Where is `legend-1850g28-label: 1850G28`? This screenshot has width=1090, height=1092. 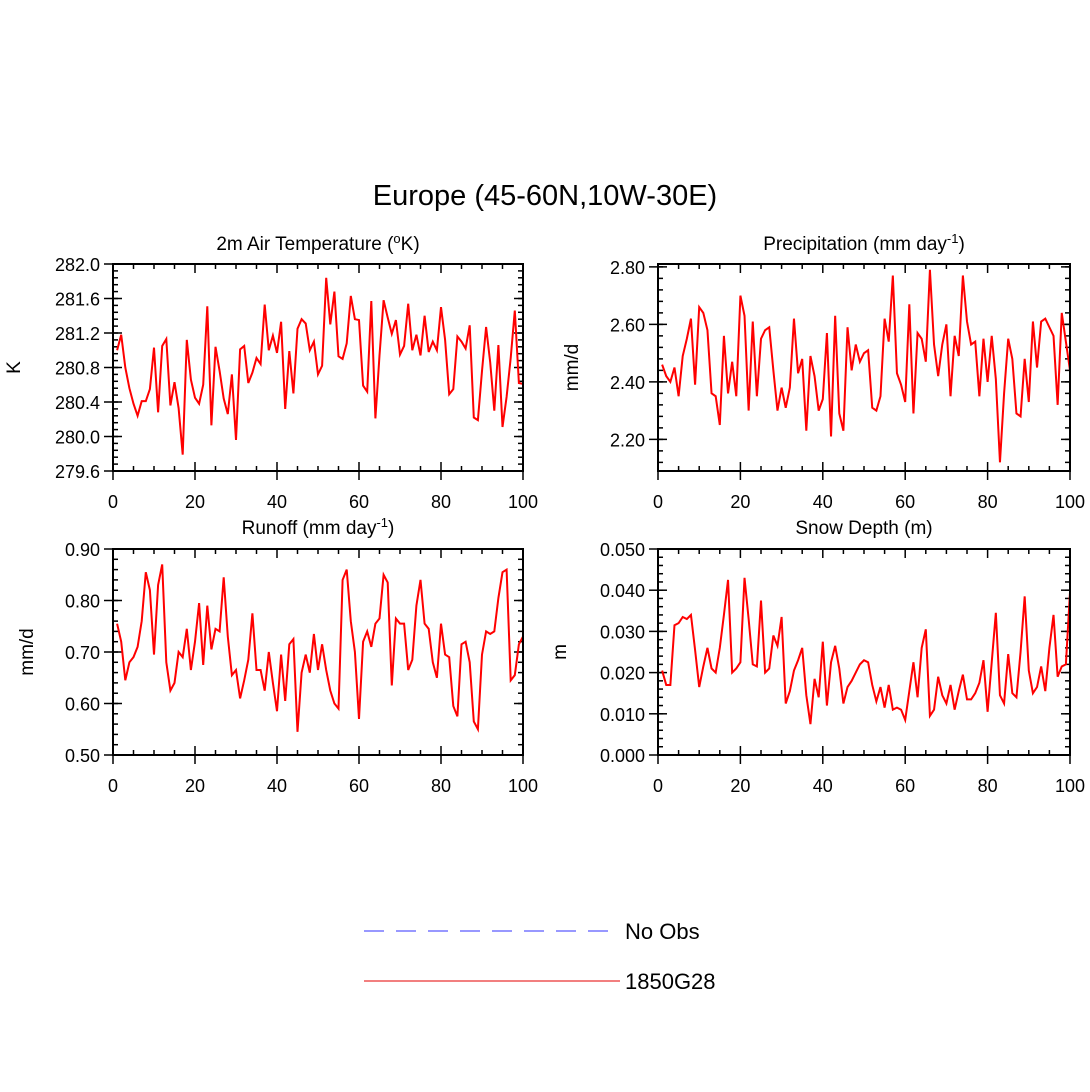 legend-1850g28-label: 1850G28 is located at coordinates (670, 981).